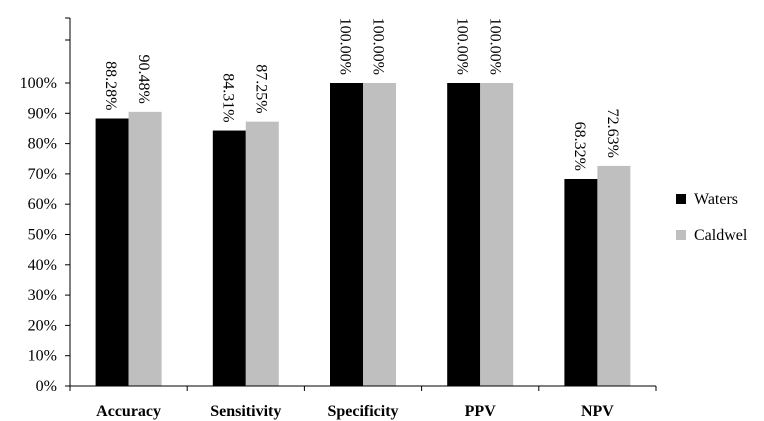 The width and height of the screenshot is (764, 421). What do you see at coordinates (721, 235) in the screenshot?
I see `legend-label-caldwel: Caldwel` at bounding box center [721, 235].